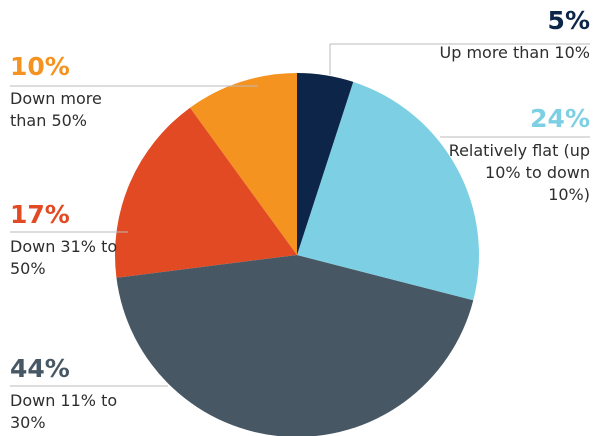 This screenshot has height=436, width=594. What do you see at coordinates (40, 214) in the screenshot?
I see `percent-label: 17%` at bounding box center [40, 214].